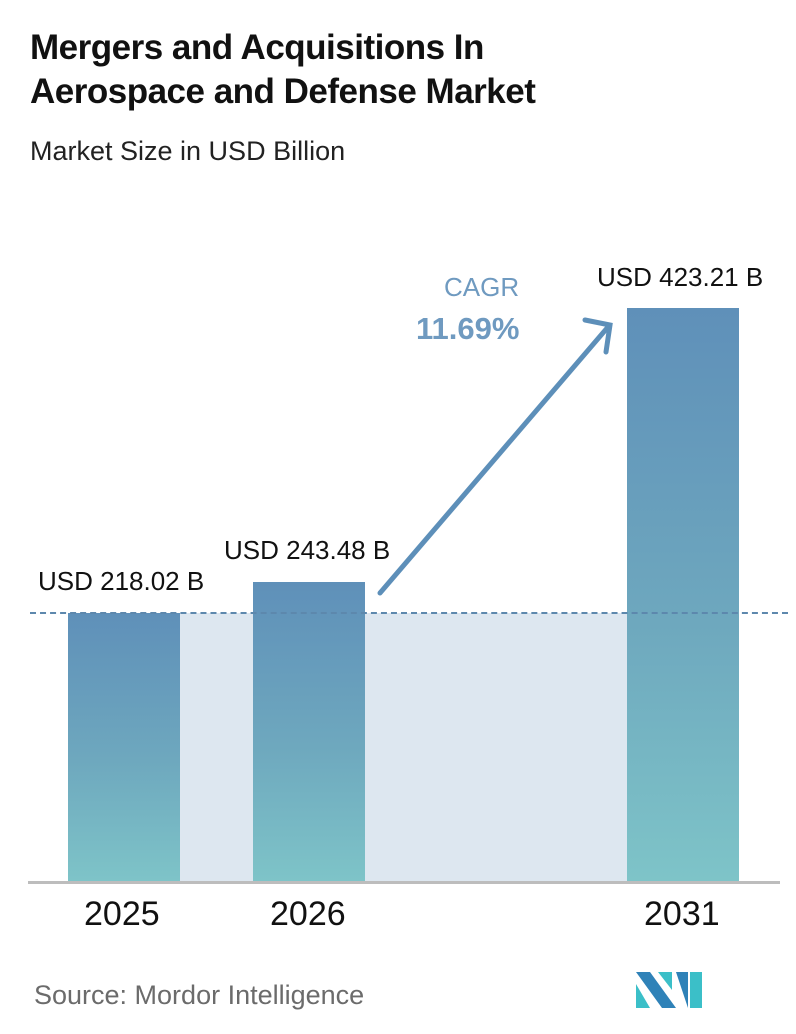 Image resolution: width=796 pixels, height=1034 pixels. What do you see at coordinates (404, 882) in the screenshot?
I see `x-axis-line` at bounding box center [404, 882].